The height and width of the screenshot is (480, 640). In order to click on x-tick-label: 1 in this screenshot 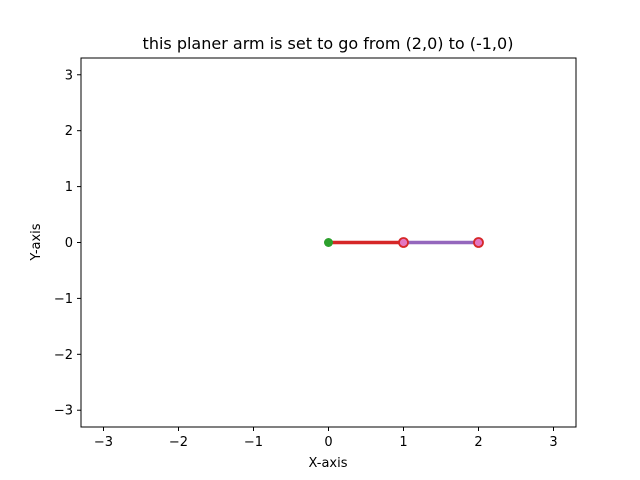, I will do `click(403, 442)`.